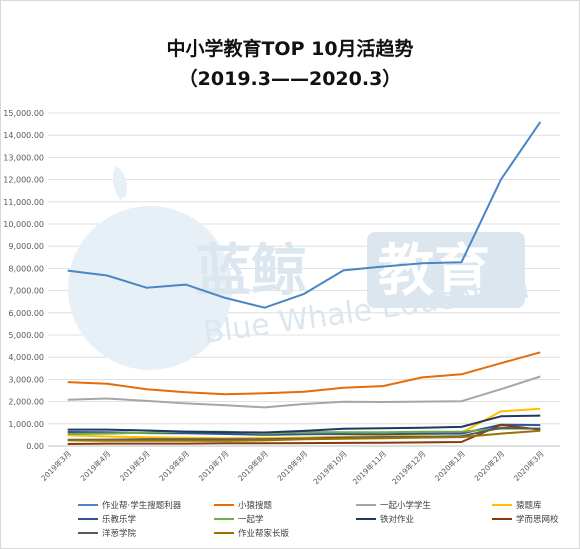  What do you see at coordinates (56, 465) in the screenshot?
I see `x-tick-label: 2019年3月` at bounding box center [56, 465].